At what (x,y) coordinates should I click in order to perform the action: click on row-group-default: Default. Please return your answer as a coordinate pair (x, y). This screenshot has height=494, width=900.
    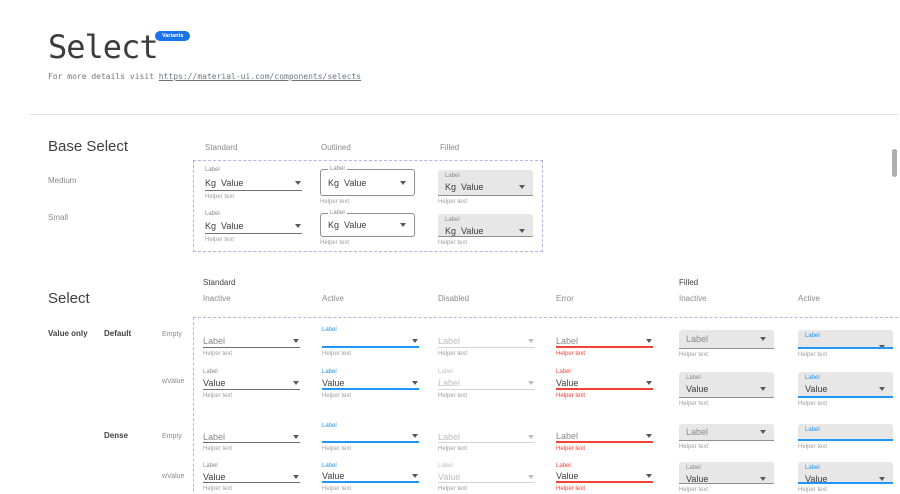
    Looking at the image, I should click on (118, 333).